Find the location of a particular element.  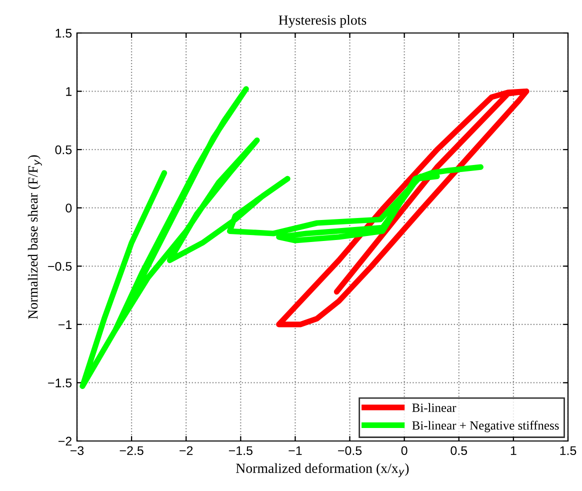

y-tick-label: 0 is located at coordinates (69, 208).